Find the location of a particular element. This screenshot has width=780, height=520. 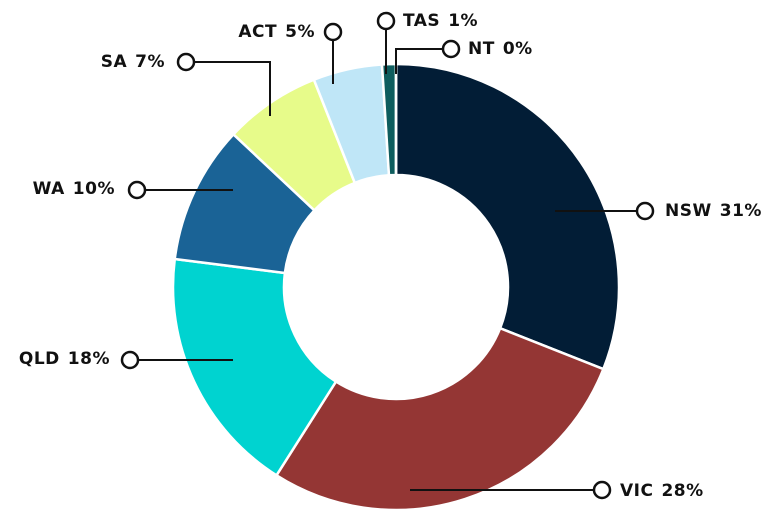

category-label: NSW is located at coordinates (688, 211).